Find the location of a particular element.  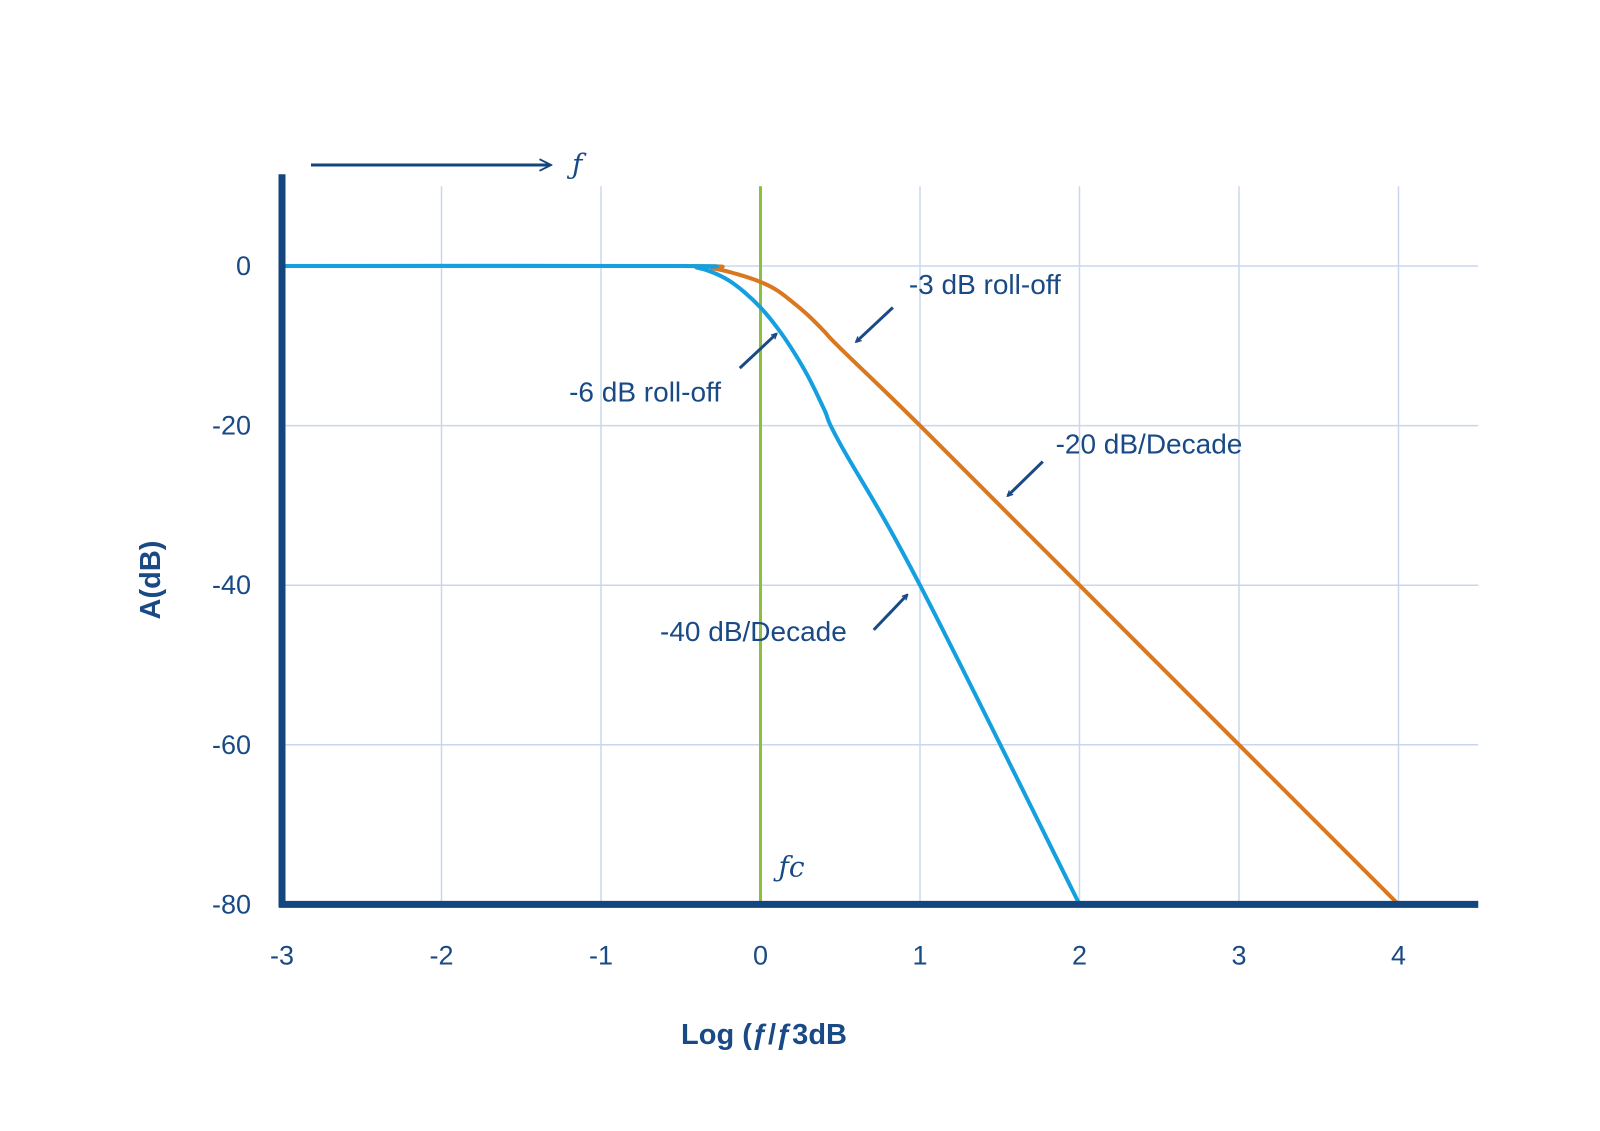

frequency-arrow: ƒ is located at coordinates (449, 164).